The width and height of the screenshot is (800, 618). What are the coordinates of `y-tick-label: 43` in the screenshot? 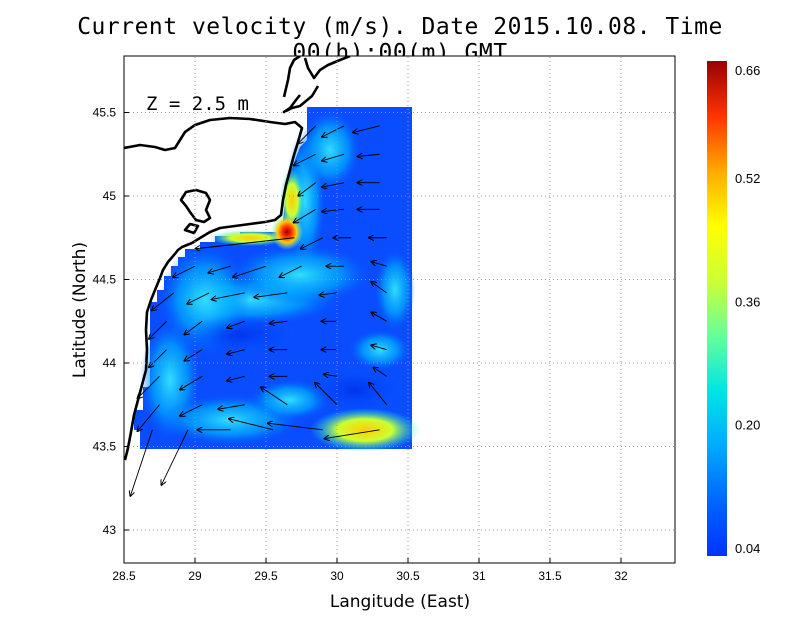 It's located at (110, 530).